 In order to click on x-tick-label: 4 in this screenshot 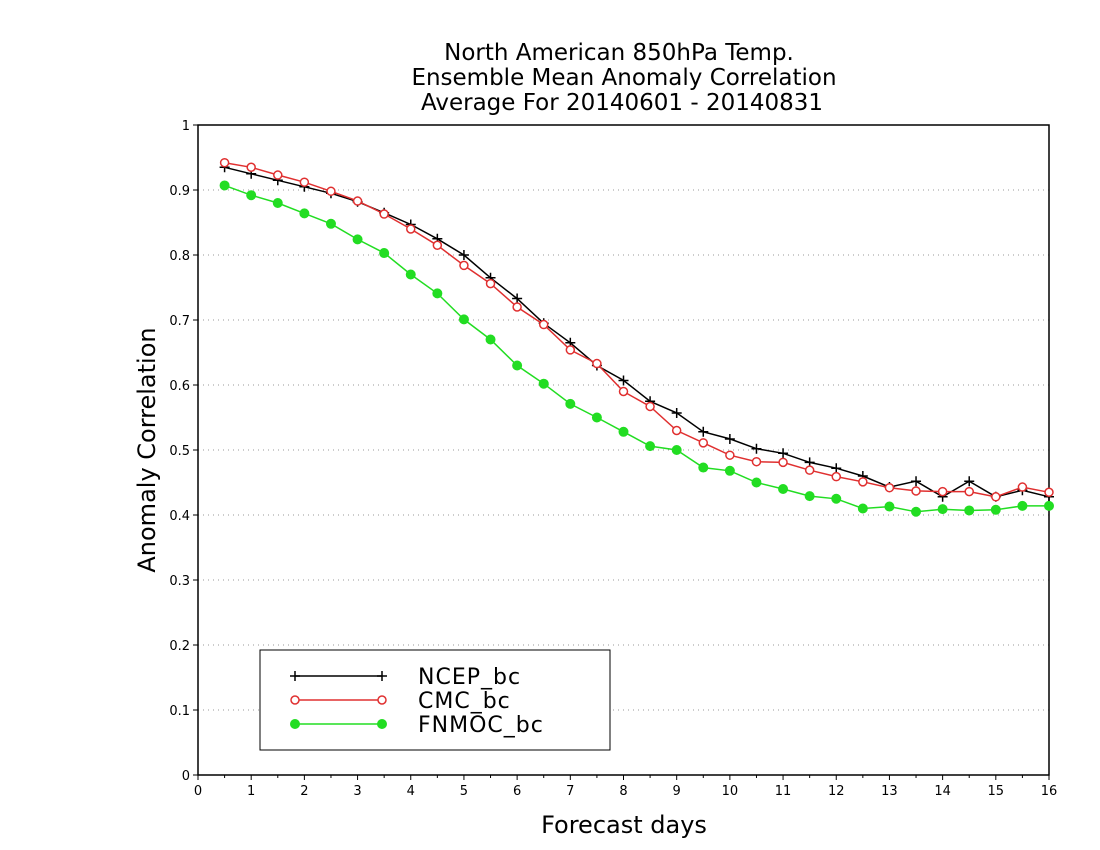, I will do `click(411, 791)`.